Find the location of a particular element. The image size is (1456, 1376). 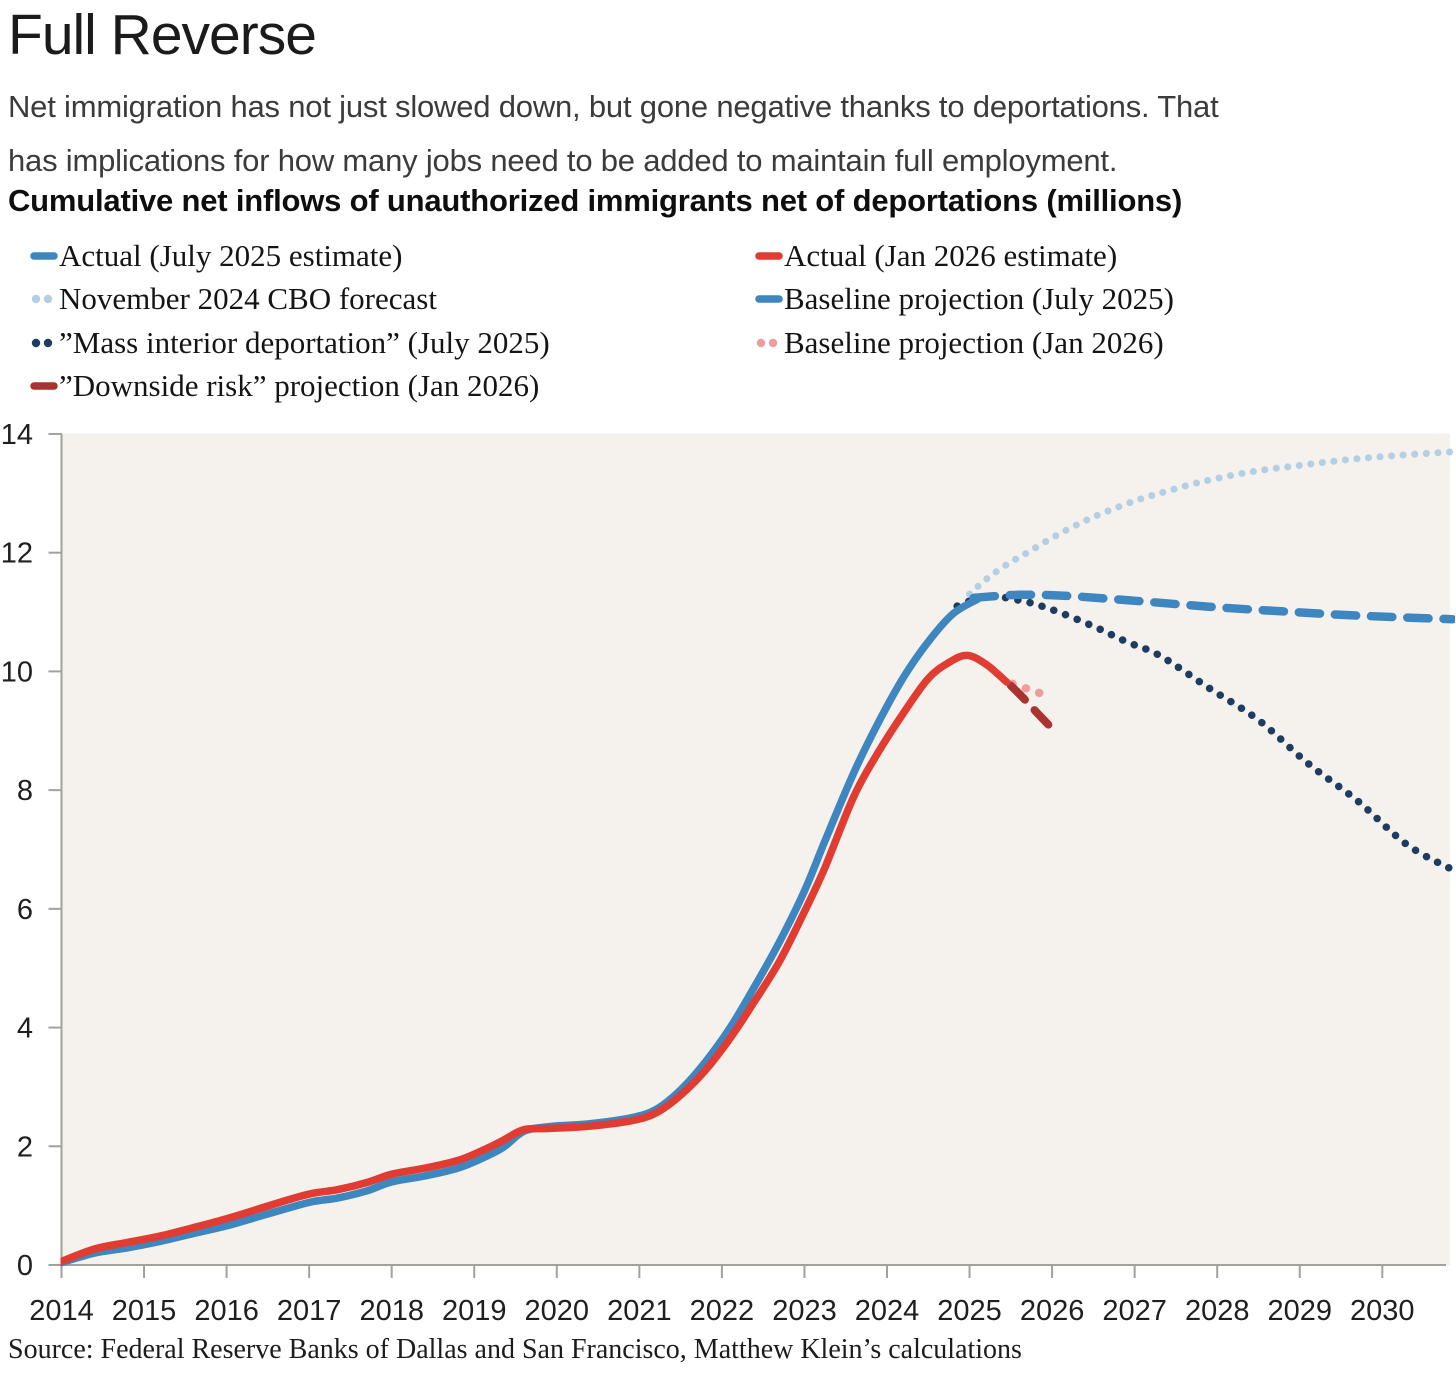

y-tick-label: 12 is located at coordinates (17, 554).